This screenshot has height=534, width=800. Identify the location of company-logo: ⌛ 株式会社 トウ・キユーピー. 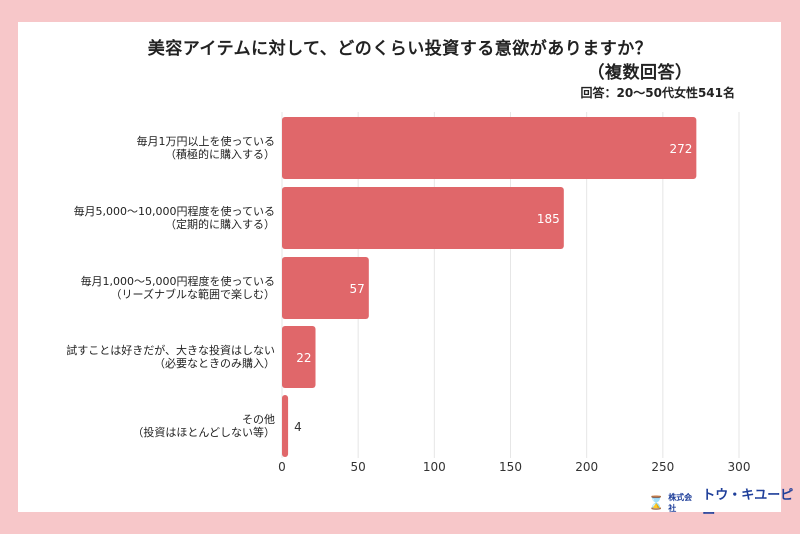
(724, 503).